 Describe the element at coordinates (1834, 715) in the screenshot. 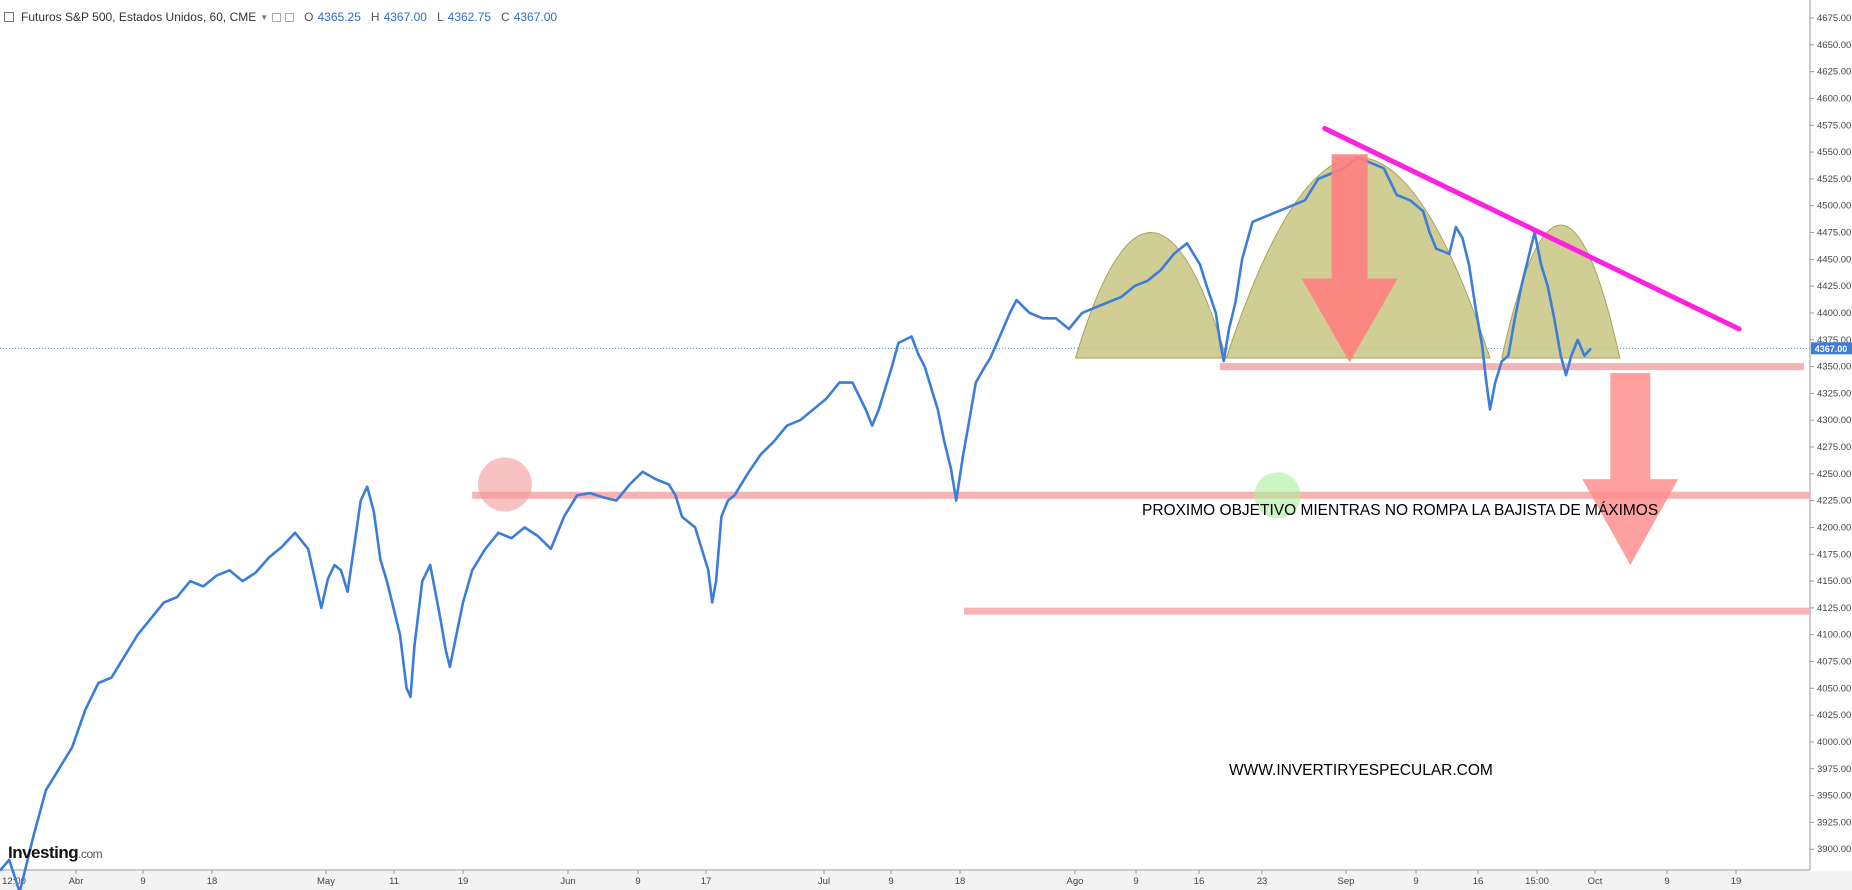

I see `y-tick-label: 4025.00` at that location.